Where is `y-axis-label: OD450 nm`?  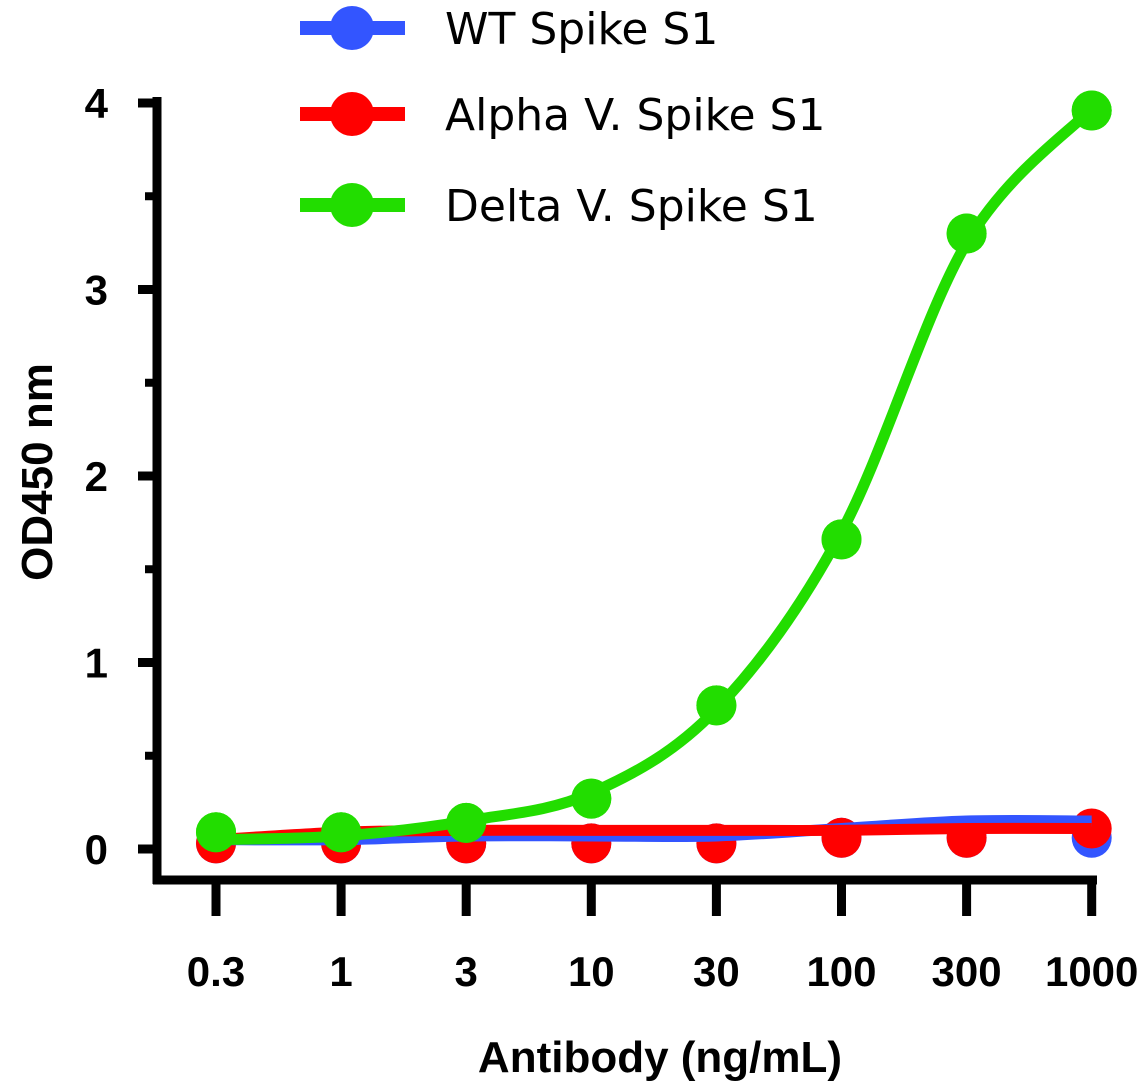 y-axis-label: OD450 nm is located at coordinates (37, 472).